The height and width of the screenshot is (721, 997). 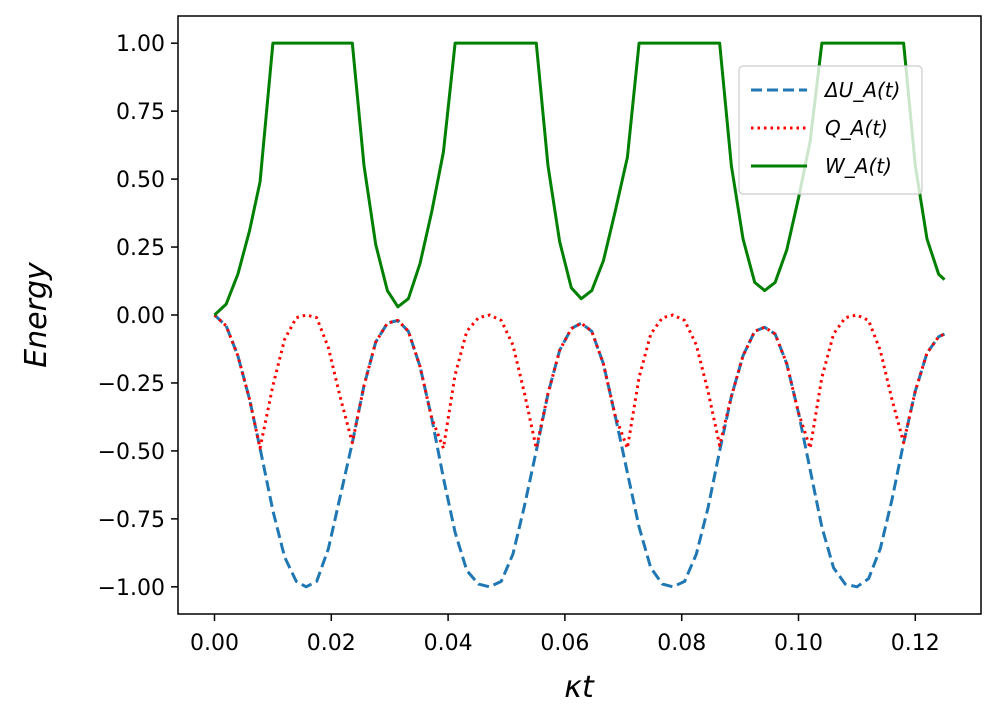 I want to click on y-axis: 1.00 0.75 0.50 0.25 0.00 −0.25 −0.50 −0.75 −1.00, so click(x=138, y=316).